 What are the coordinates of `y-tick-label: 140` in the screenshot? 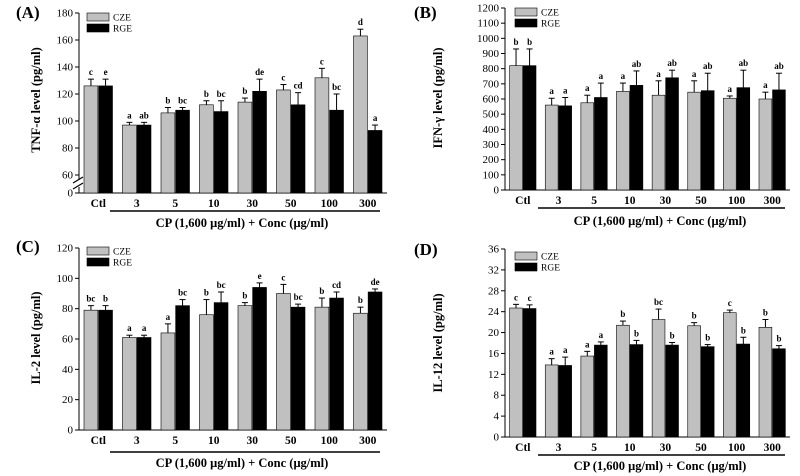 It's located at (65, 68).